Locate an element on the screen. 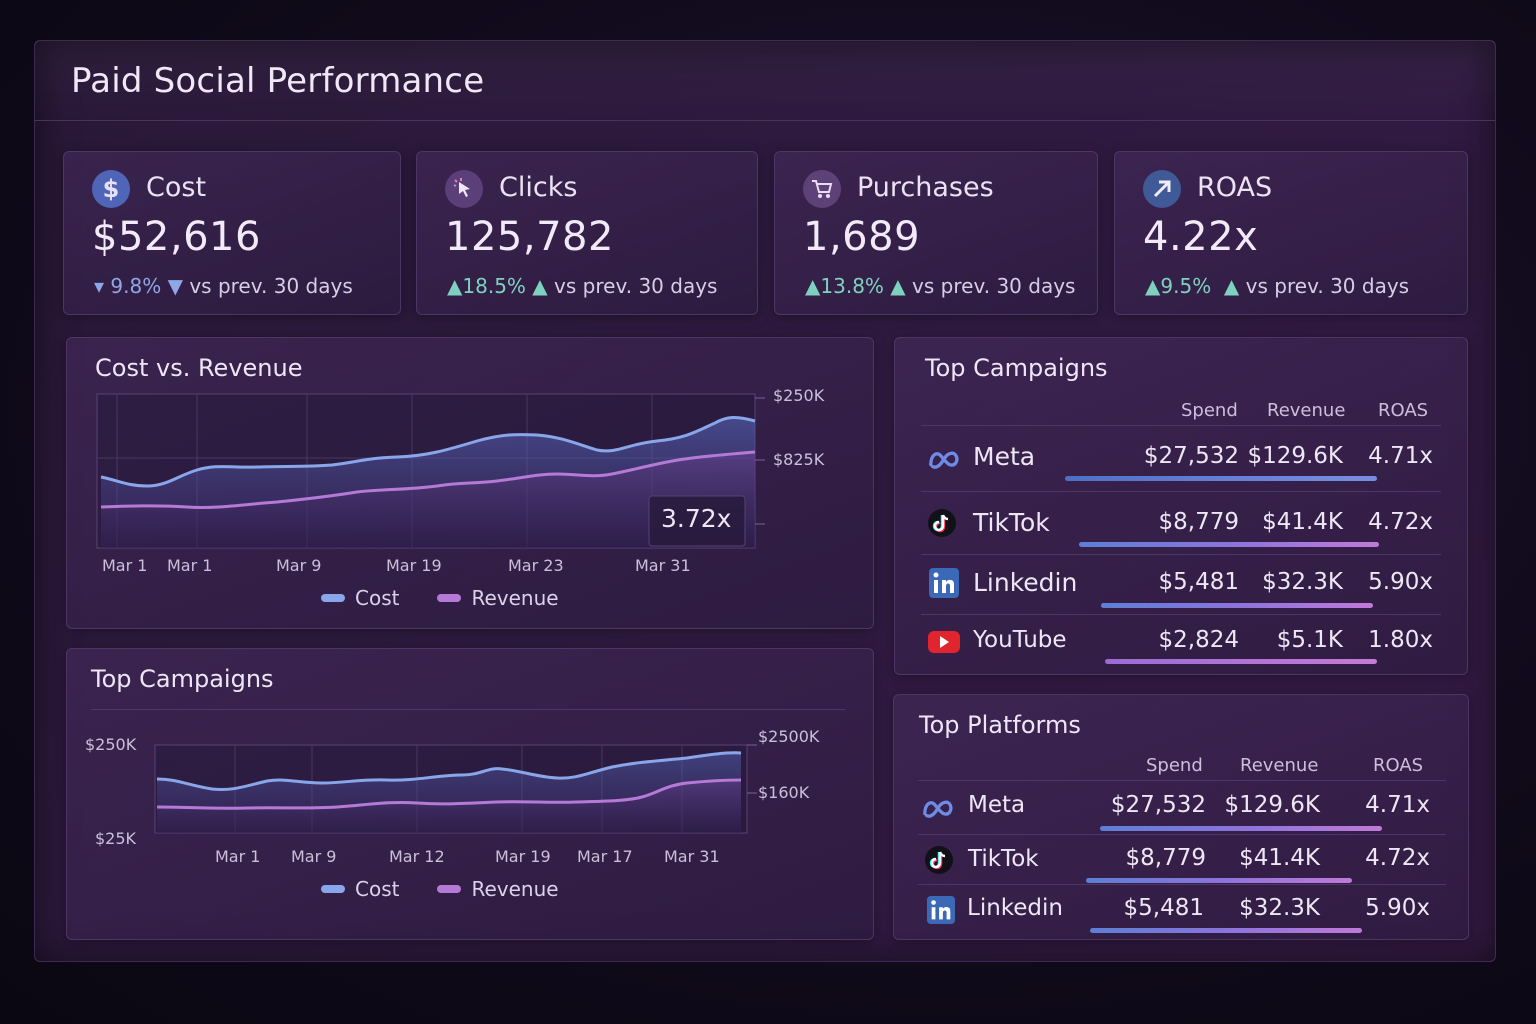 This screenshot has height=1024, width=1536. y-axis-label: $250K is located at coordinates (111, 744).